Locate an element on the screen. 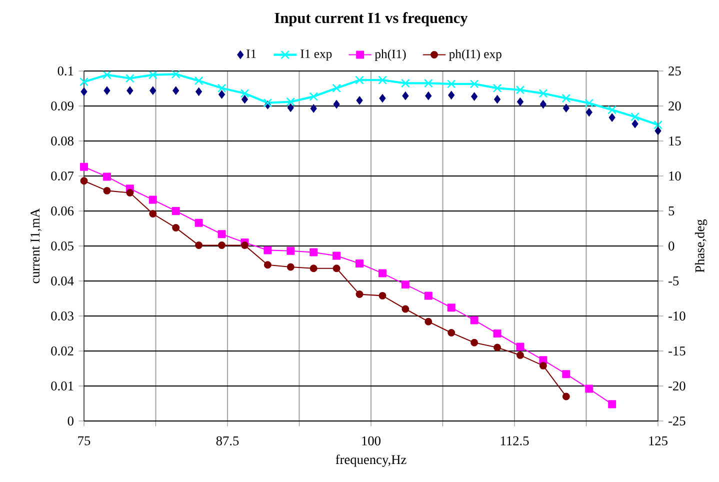 Image resolution: width=719 pixels, height=482 pixels. x-tick-label: 125 is located at coordinates (658, 441).